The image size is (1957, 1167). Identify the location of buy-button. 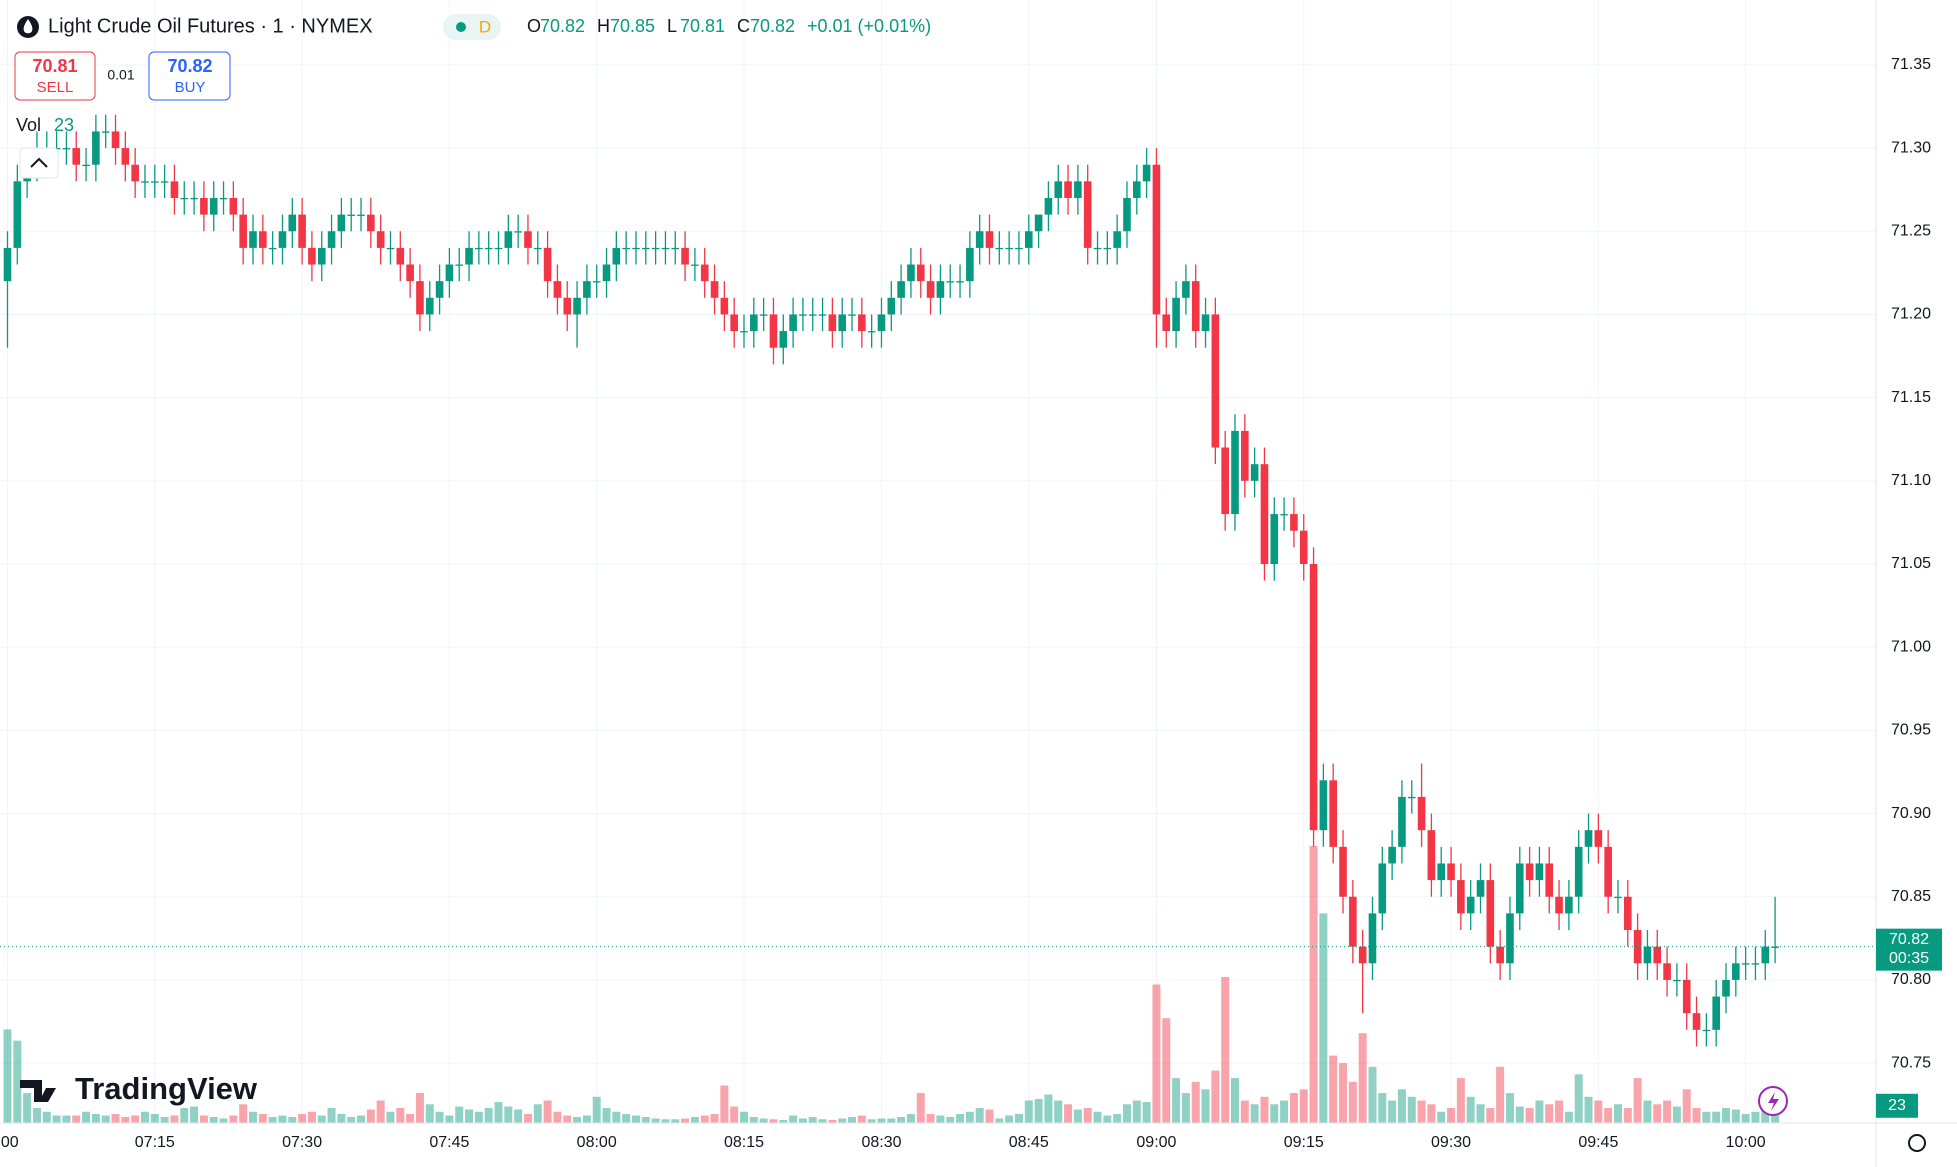
(189, 76).